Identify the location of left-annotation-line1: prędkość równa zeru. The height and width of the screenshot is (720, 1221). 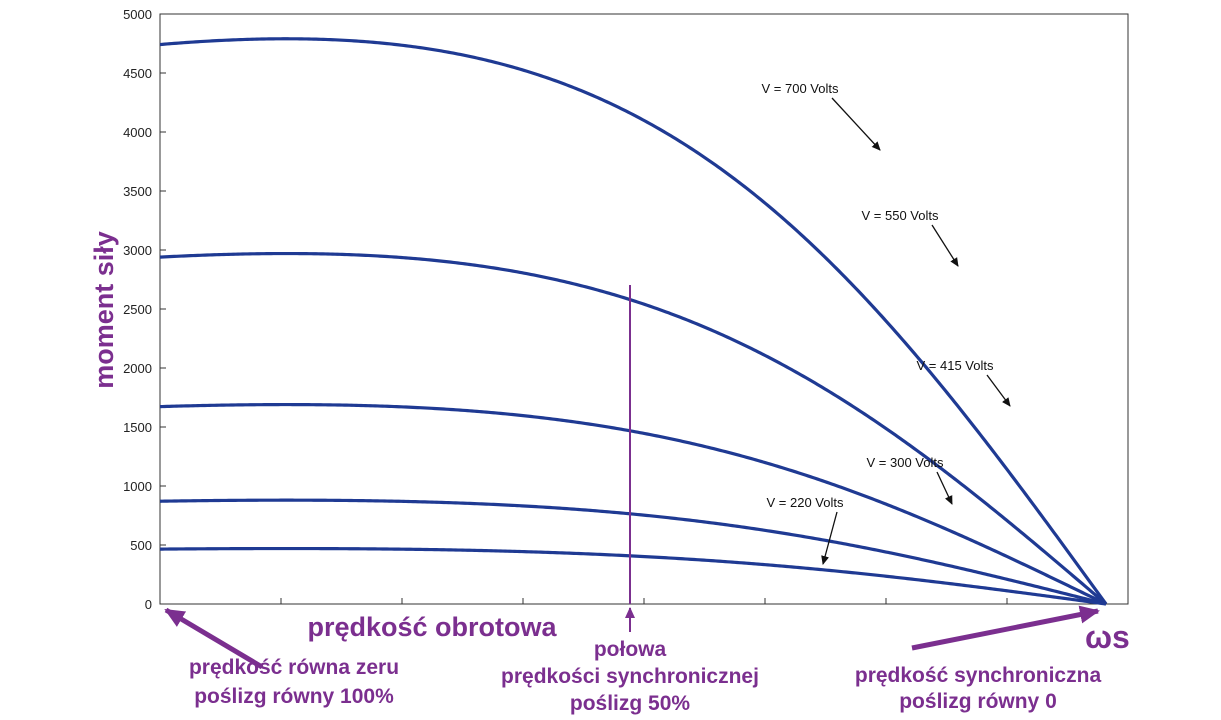
(294, 667).